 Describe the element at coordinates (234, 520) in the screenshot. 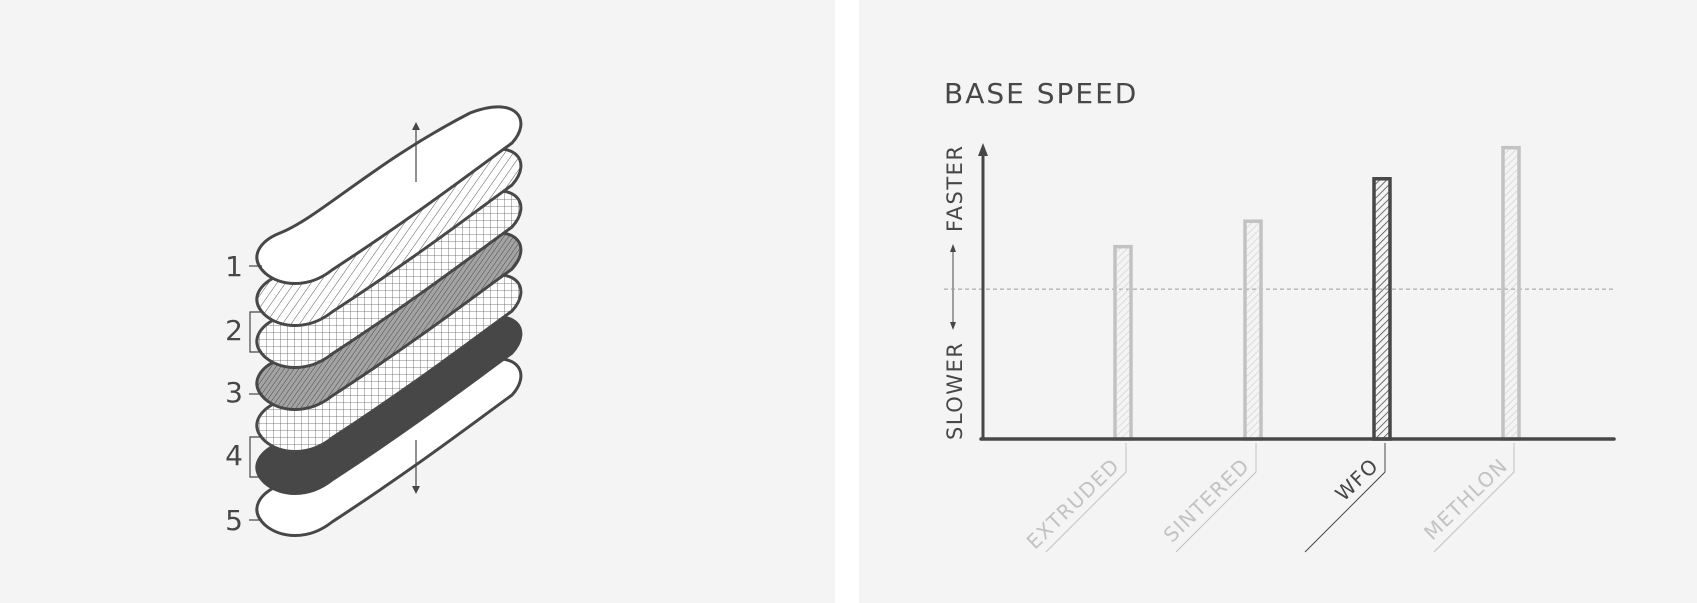

I see `layer-label-5: 5` at that location.